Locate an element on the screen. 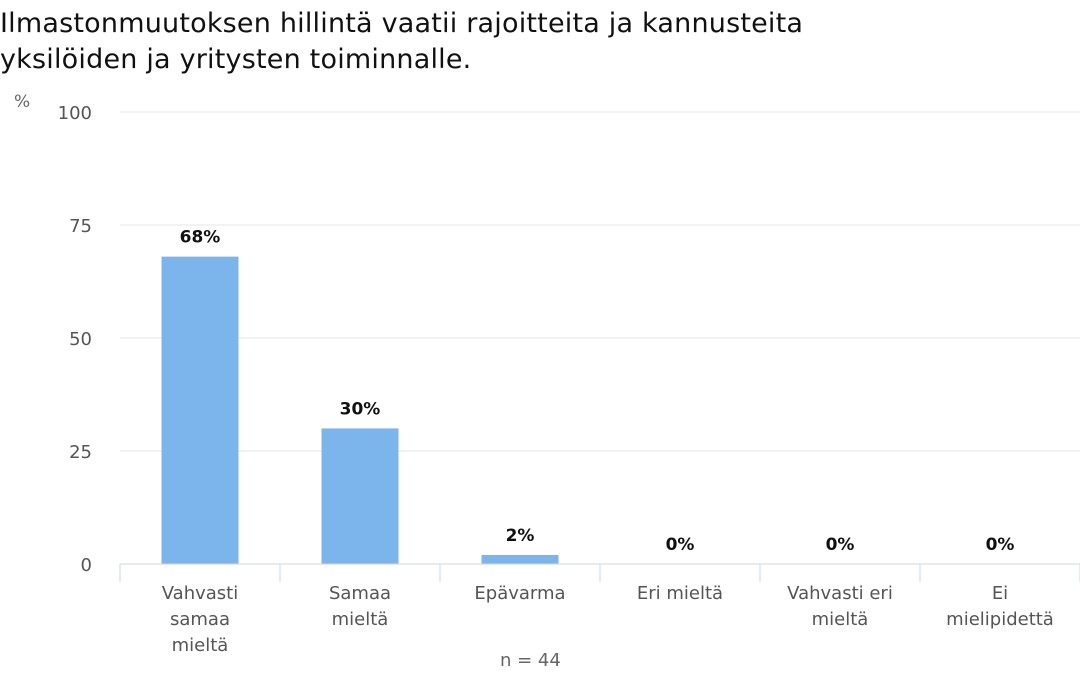 This screenshot has width=1080, height=675. chart-title-line-2: yksilöiden ja yritysten toiminnalle. is located at coordinates (236, 59).